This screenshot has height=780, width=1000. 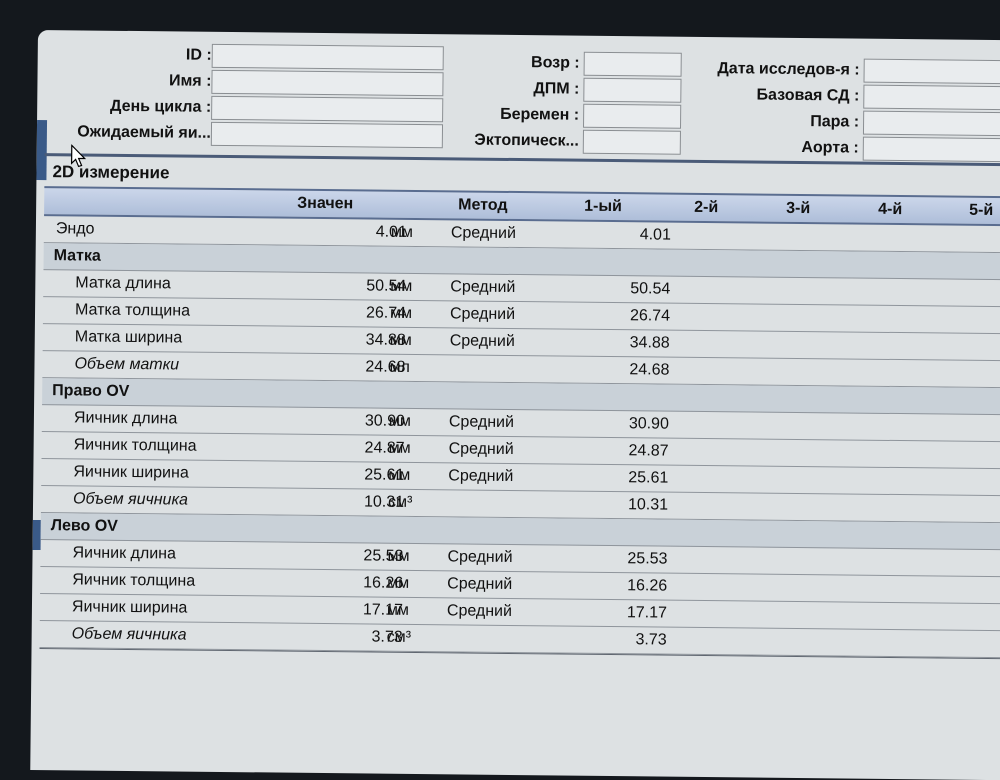 I want to click on pregnant-input, so click(x=632, y=116).